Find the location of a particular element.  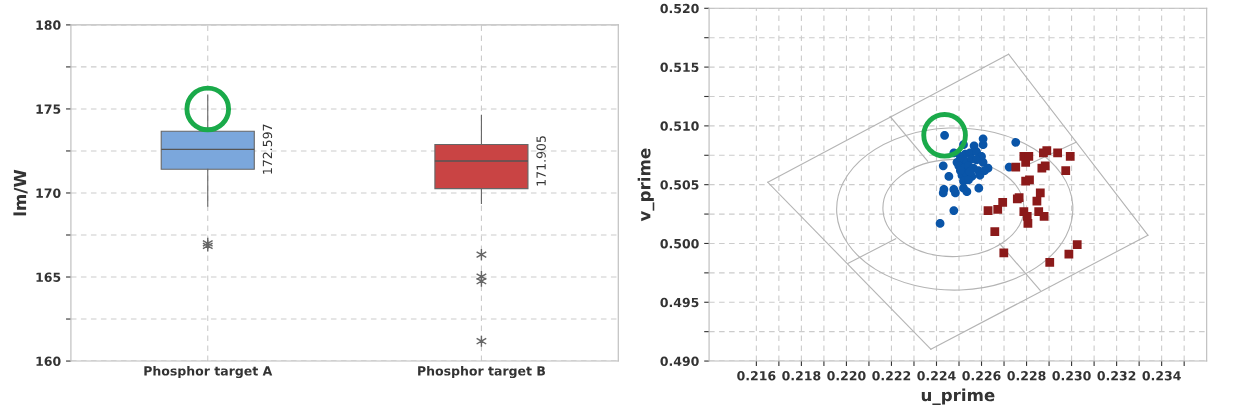

y-tick-label: 0.495 is located at coordinates (679, 302).